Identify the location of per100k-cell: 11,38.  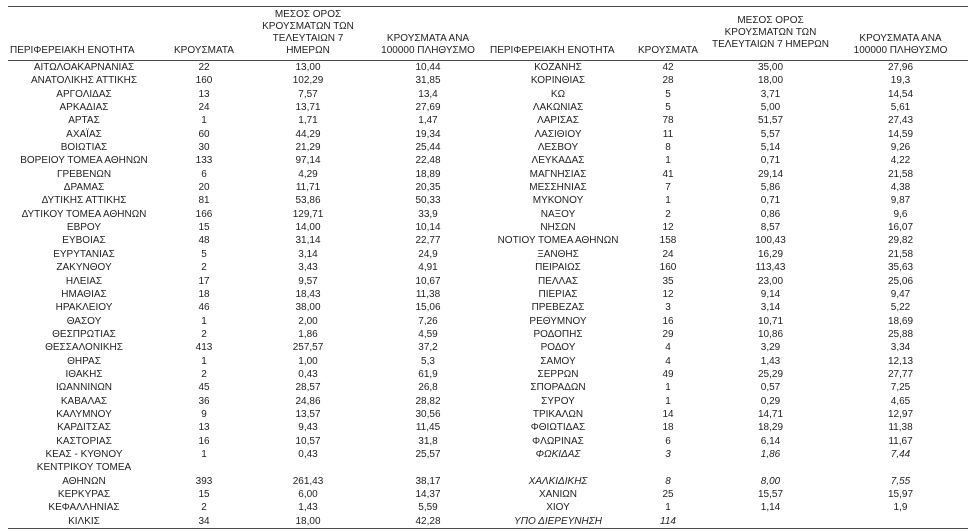
(428, 294).